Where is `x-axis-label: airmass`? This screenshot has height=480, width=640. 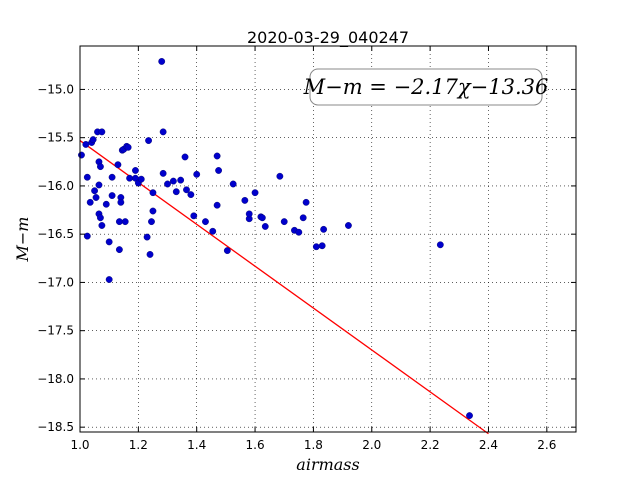 x-axis-label: airmass is located at coordinates (327, 464).